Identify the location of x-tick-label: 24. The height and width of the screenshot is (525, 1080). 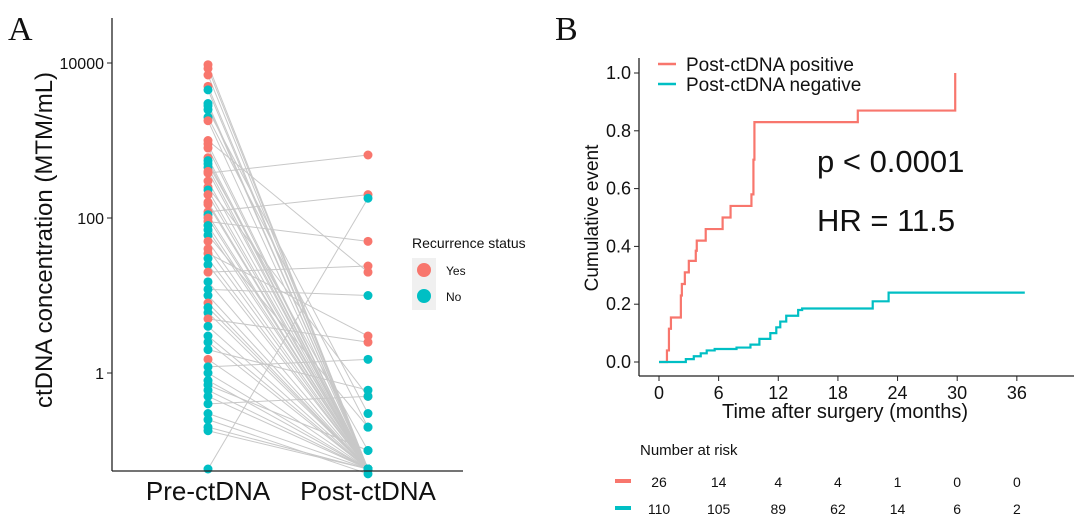
(898, 393).